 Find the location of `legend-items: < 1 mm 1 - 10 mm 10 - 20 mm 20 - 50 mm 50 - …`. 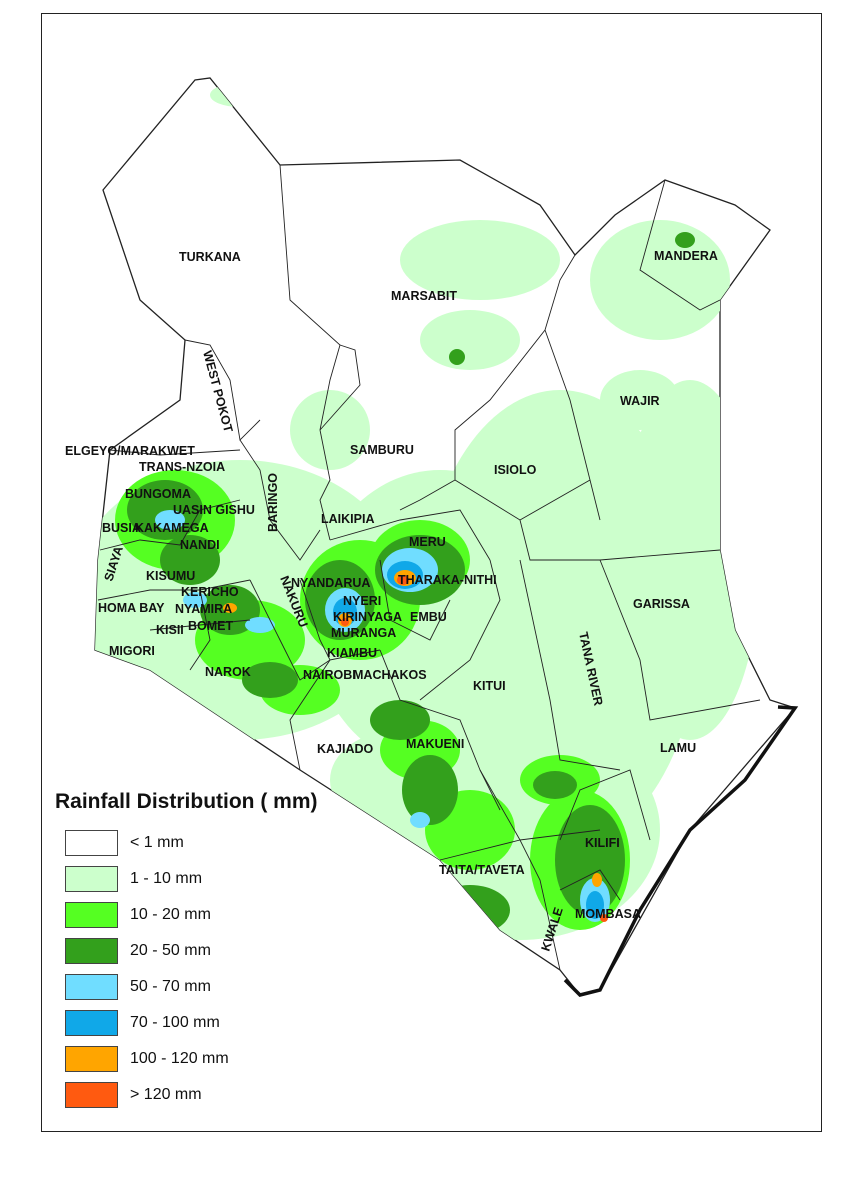

legend-items: < 1 mm 1 - 10 mm 10 - 20 mm 20 - 50 mm 50 - … is located at coordinates (220, 974).